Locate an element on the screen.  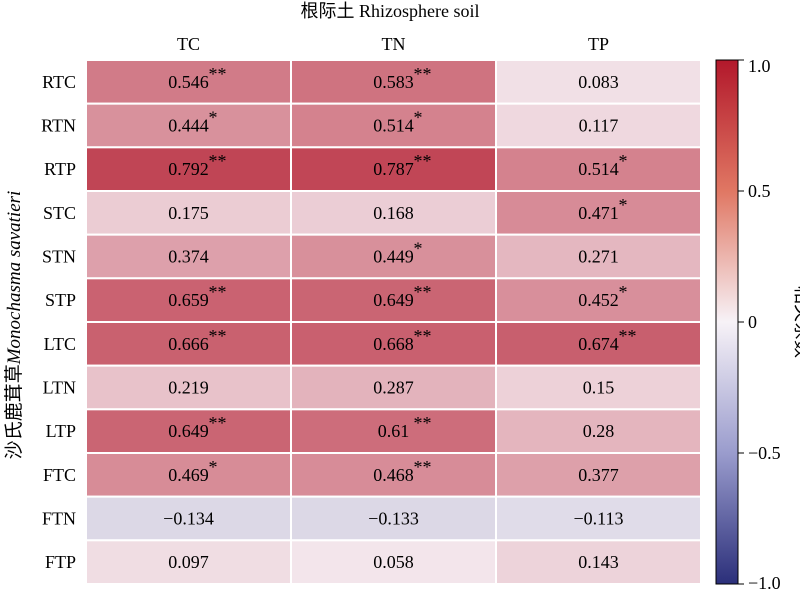
y-axis-label-latin: Monochasma savatieri is located at coordinates (14, 278).